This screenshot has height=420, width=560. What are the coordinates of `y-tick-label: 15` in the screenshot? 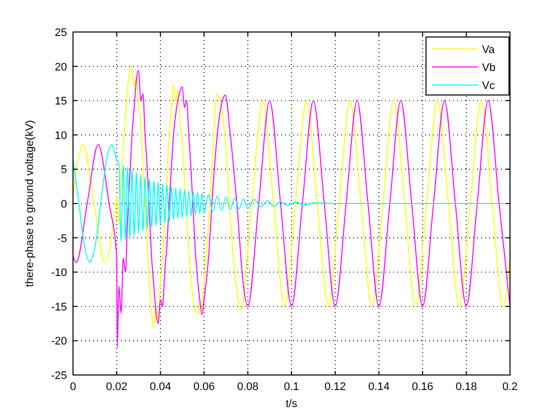 It's located at (60, 102).